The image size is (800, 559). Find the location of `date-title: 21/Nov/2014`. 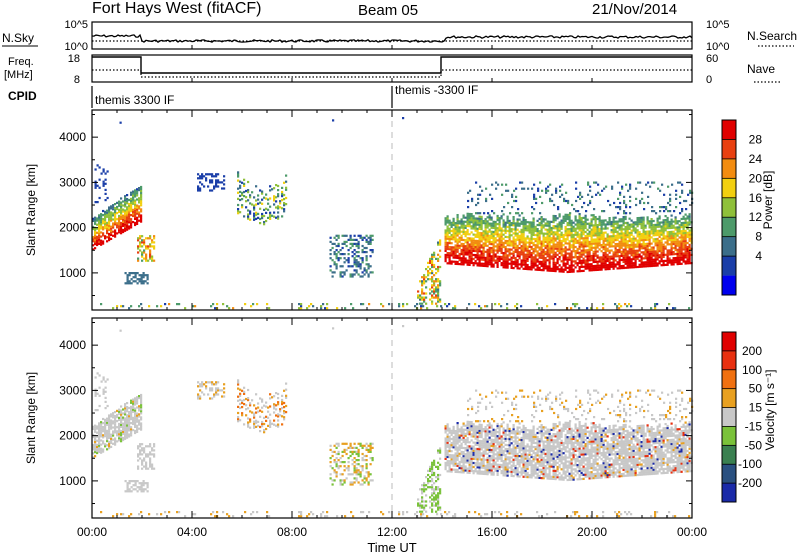

date-title: 21/Nov/2014 is located at coordinates (634, 9).